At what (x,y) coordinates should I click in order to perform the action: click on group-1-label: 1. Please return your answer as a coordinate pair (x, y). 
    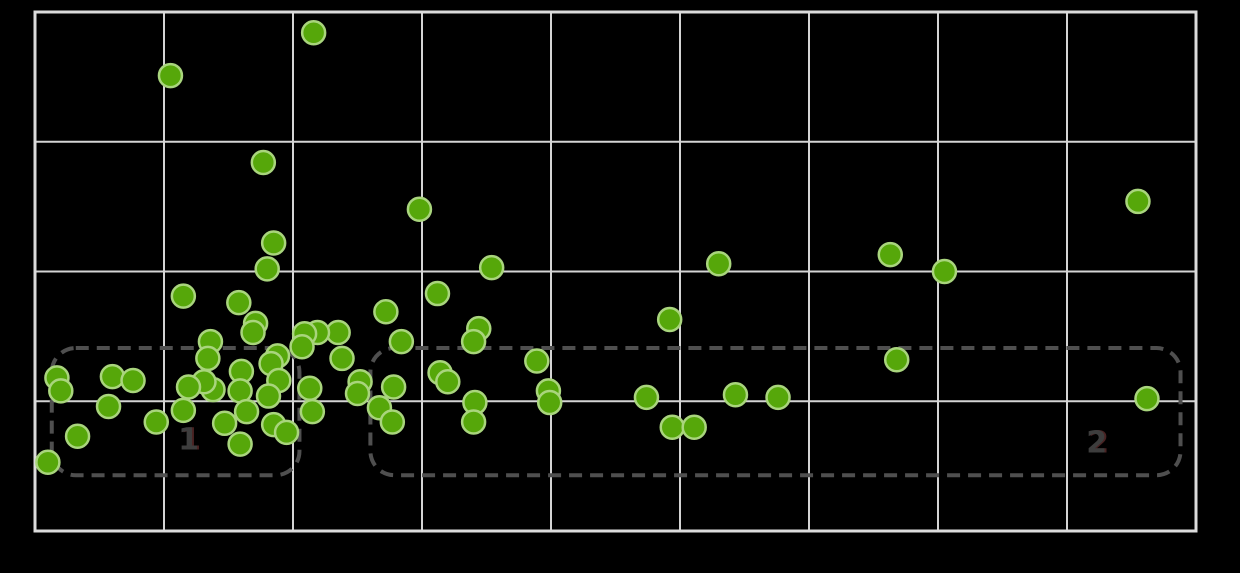
    Looking at the image, I should click on (188, 440).